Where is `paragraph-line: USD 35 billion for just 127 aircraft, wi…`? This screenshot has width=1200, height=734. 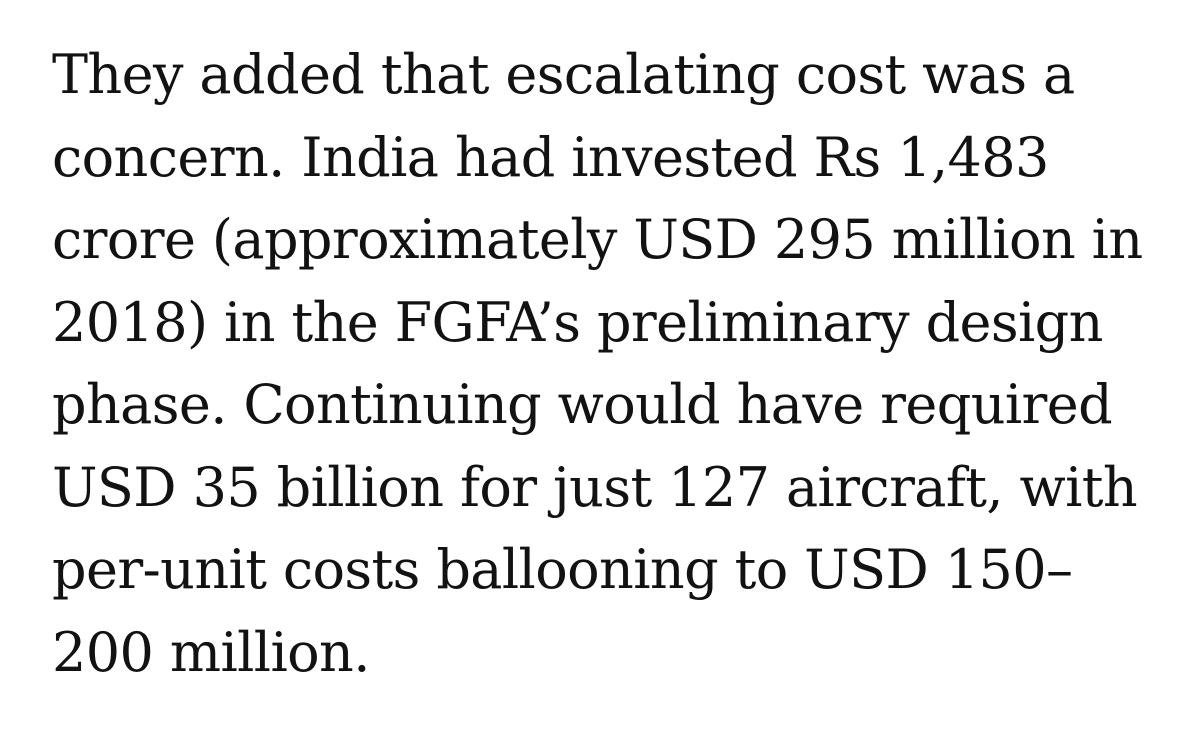 paragraph-line: USD 35 billion for just 127 aircraft, wi… is located at coordinates (595, 487).